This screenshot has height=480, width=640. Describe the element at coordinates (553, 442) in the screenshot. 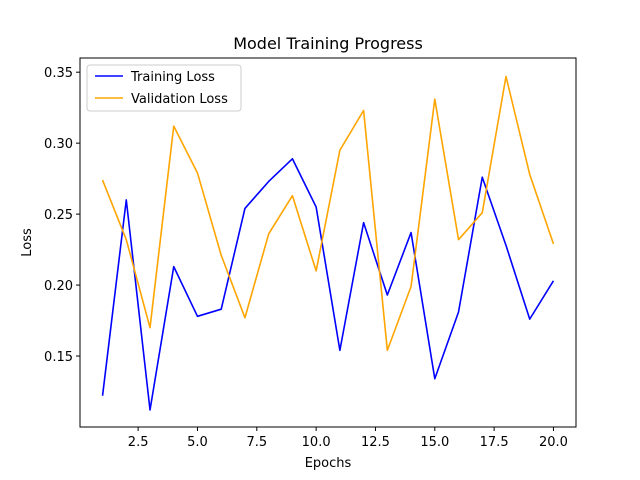

I see `x-tick-label: 20.0` at that location.